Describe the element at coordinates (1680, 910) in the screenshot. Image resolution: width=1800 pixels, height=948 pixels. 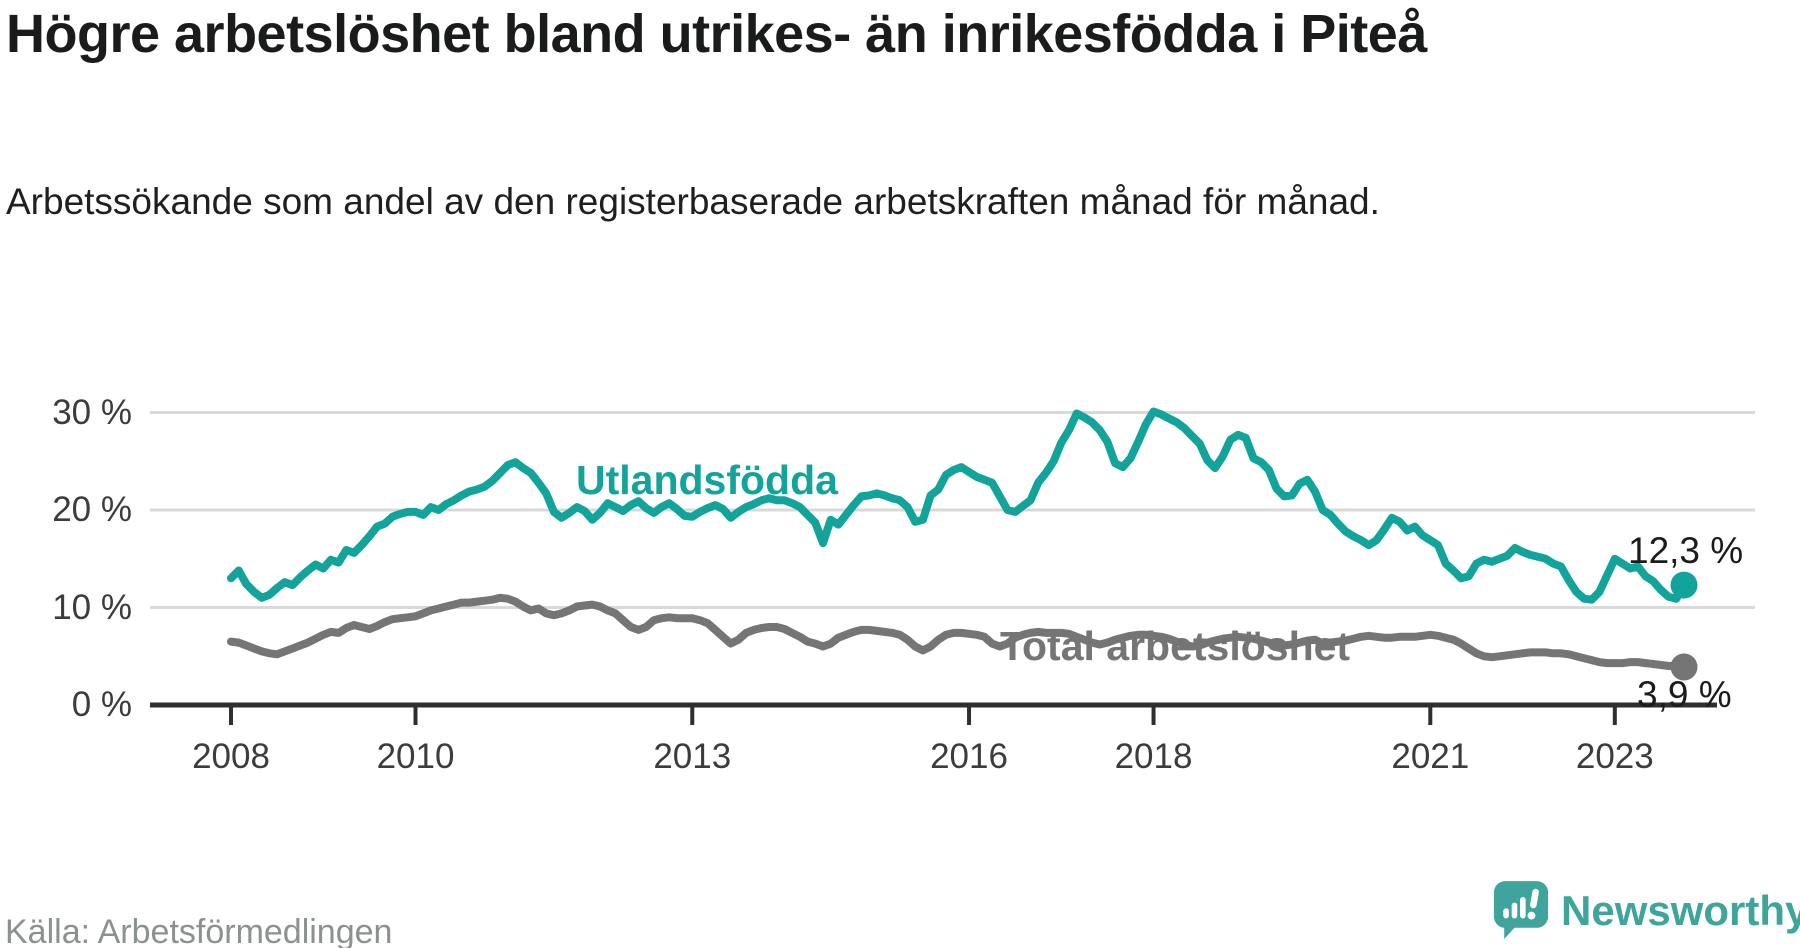
I see `brand-name: Newsworthy` at that location.